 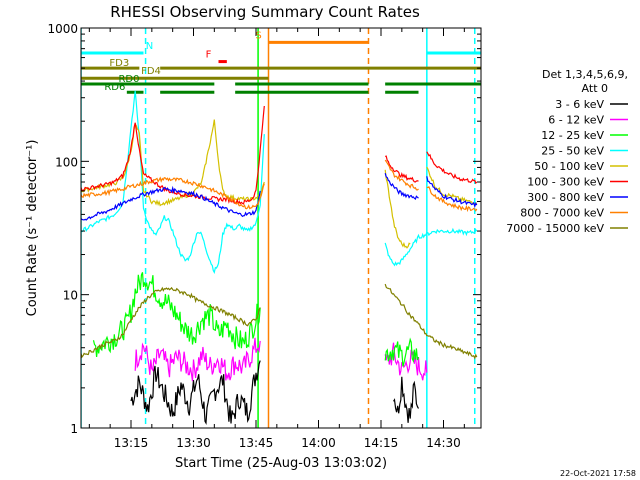 I want to click on legend-entry-label: 100 - 300 keV, so click(x=565, y=182).